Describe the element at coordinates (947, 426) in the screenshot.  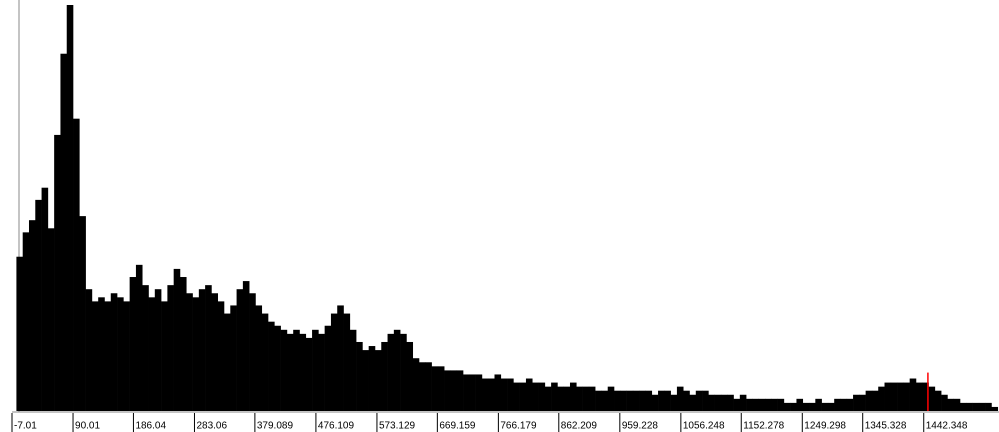
I see `x-tick-label: 1442.348` at that location.